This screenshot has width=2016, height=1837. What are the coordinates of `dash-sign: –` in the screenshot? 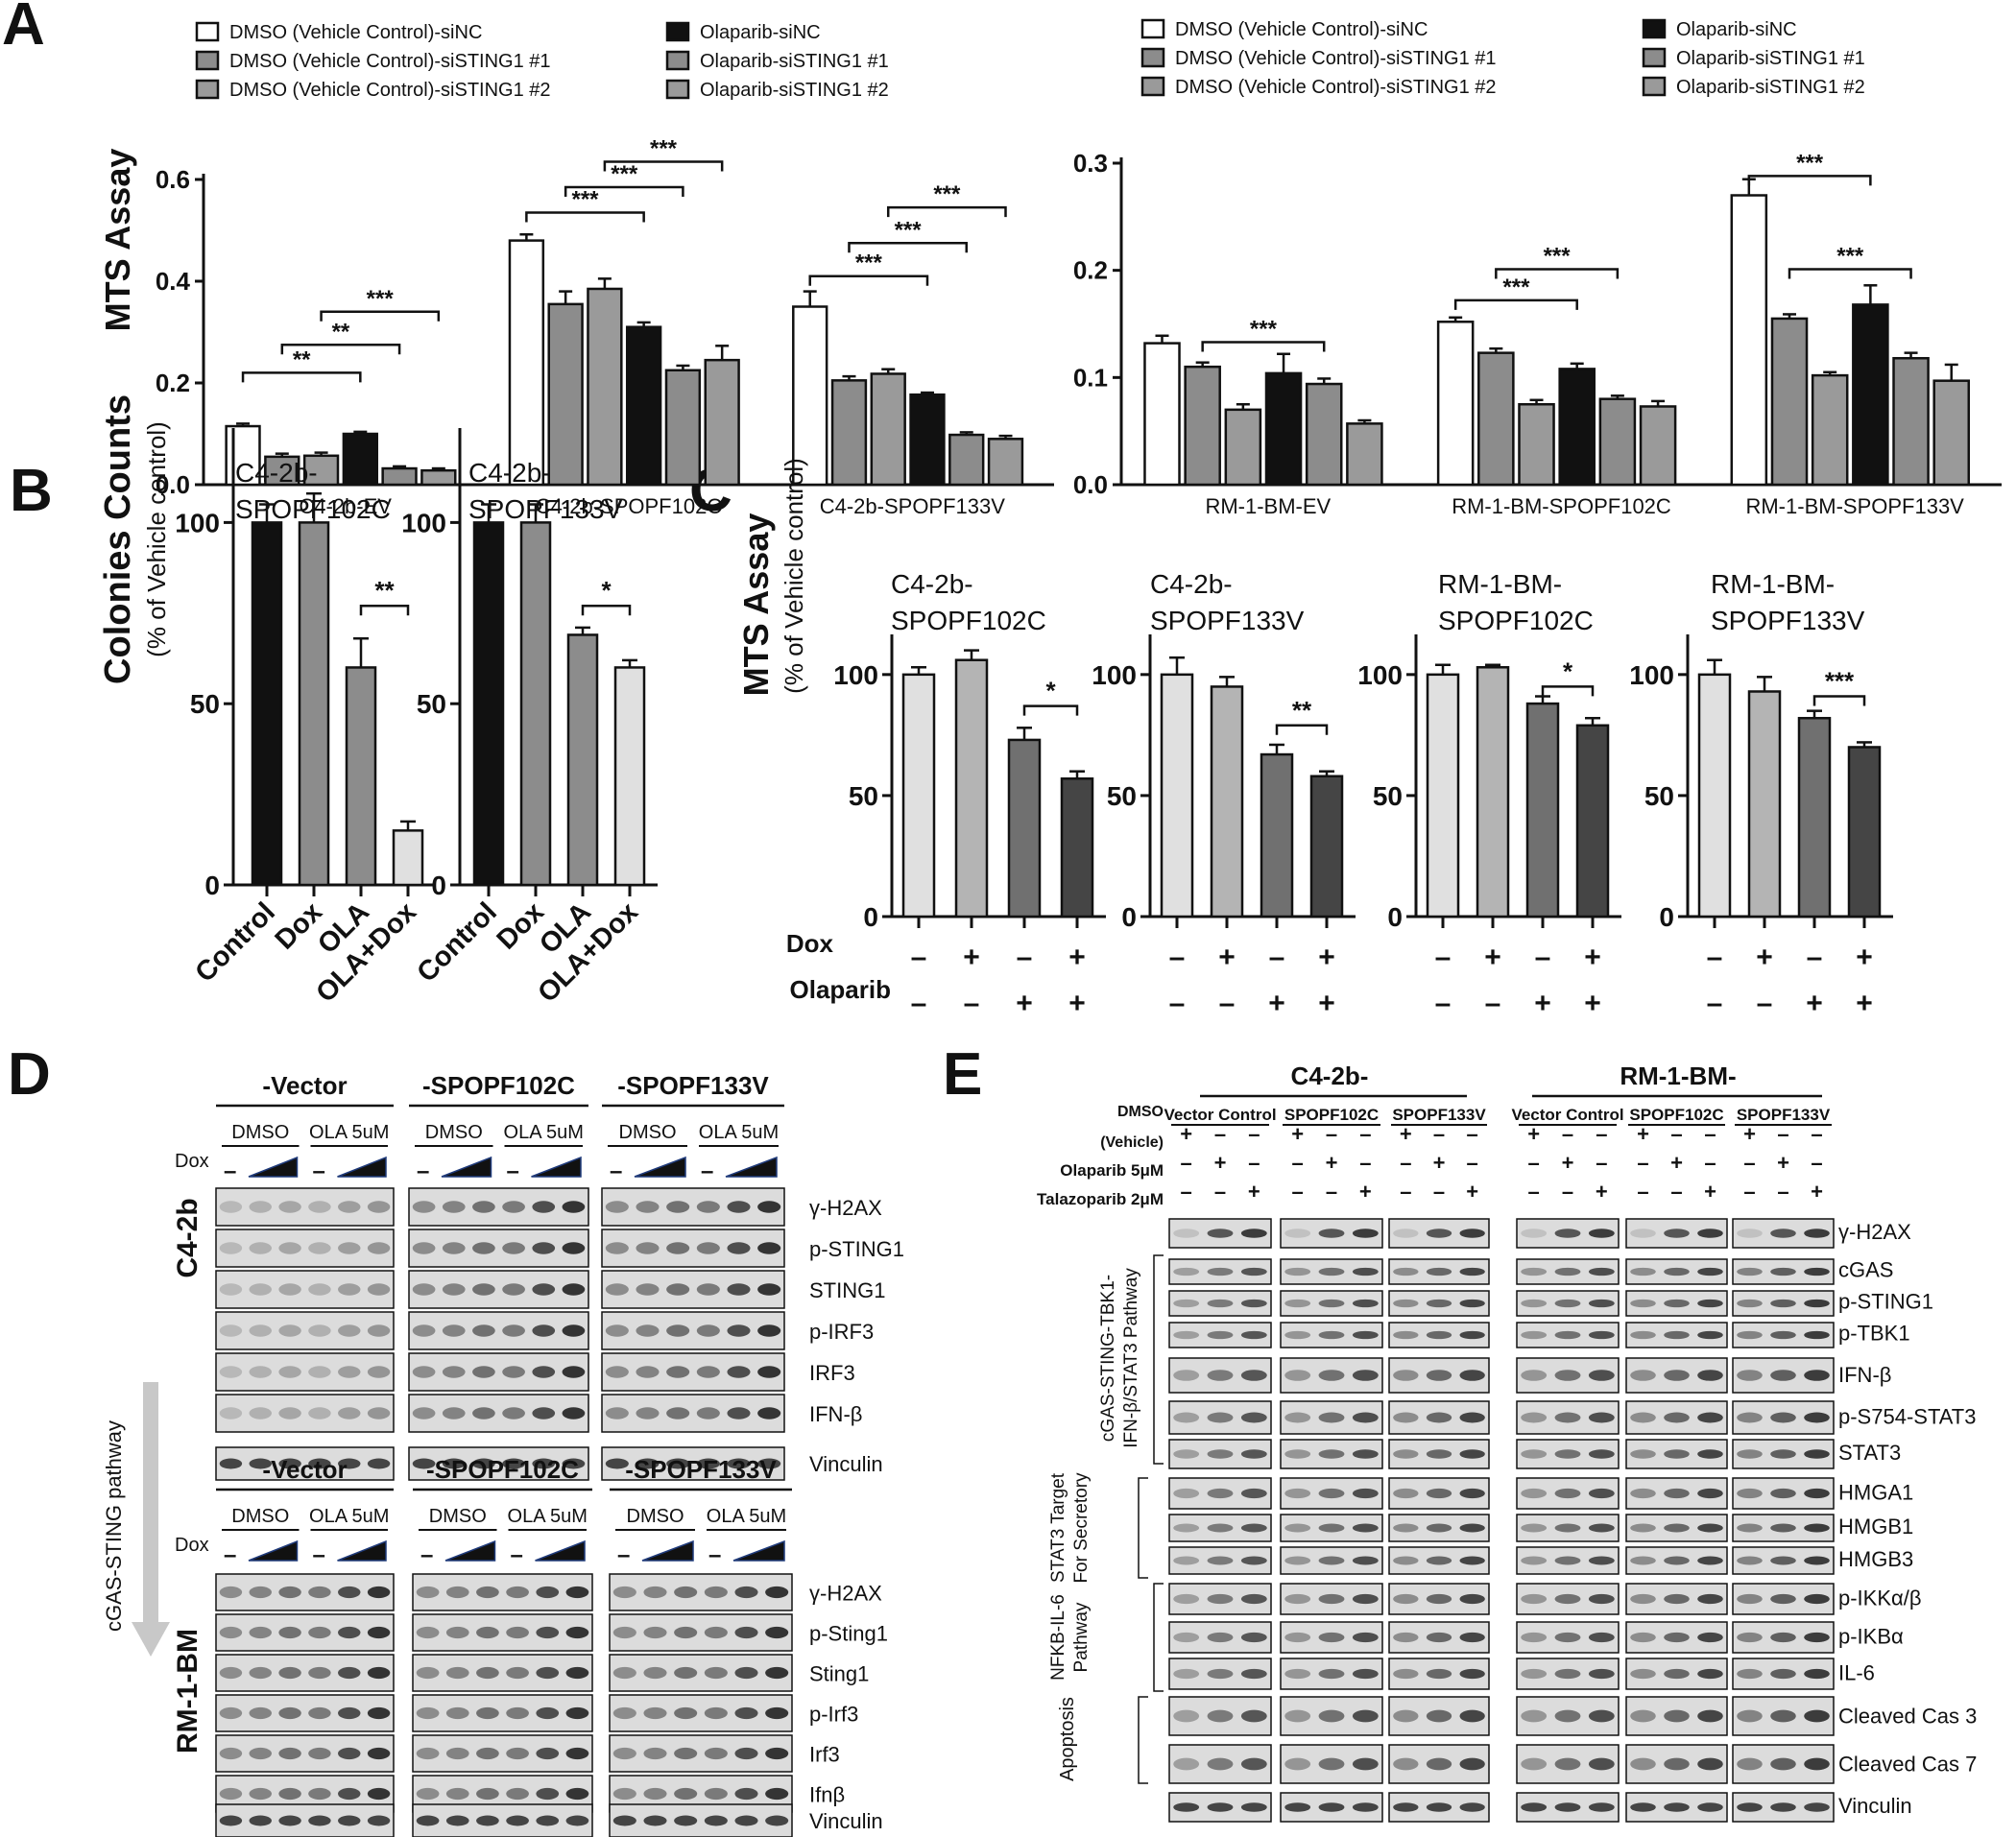 It's located at (230, 1171).